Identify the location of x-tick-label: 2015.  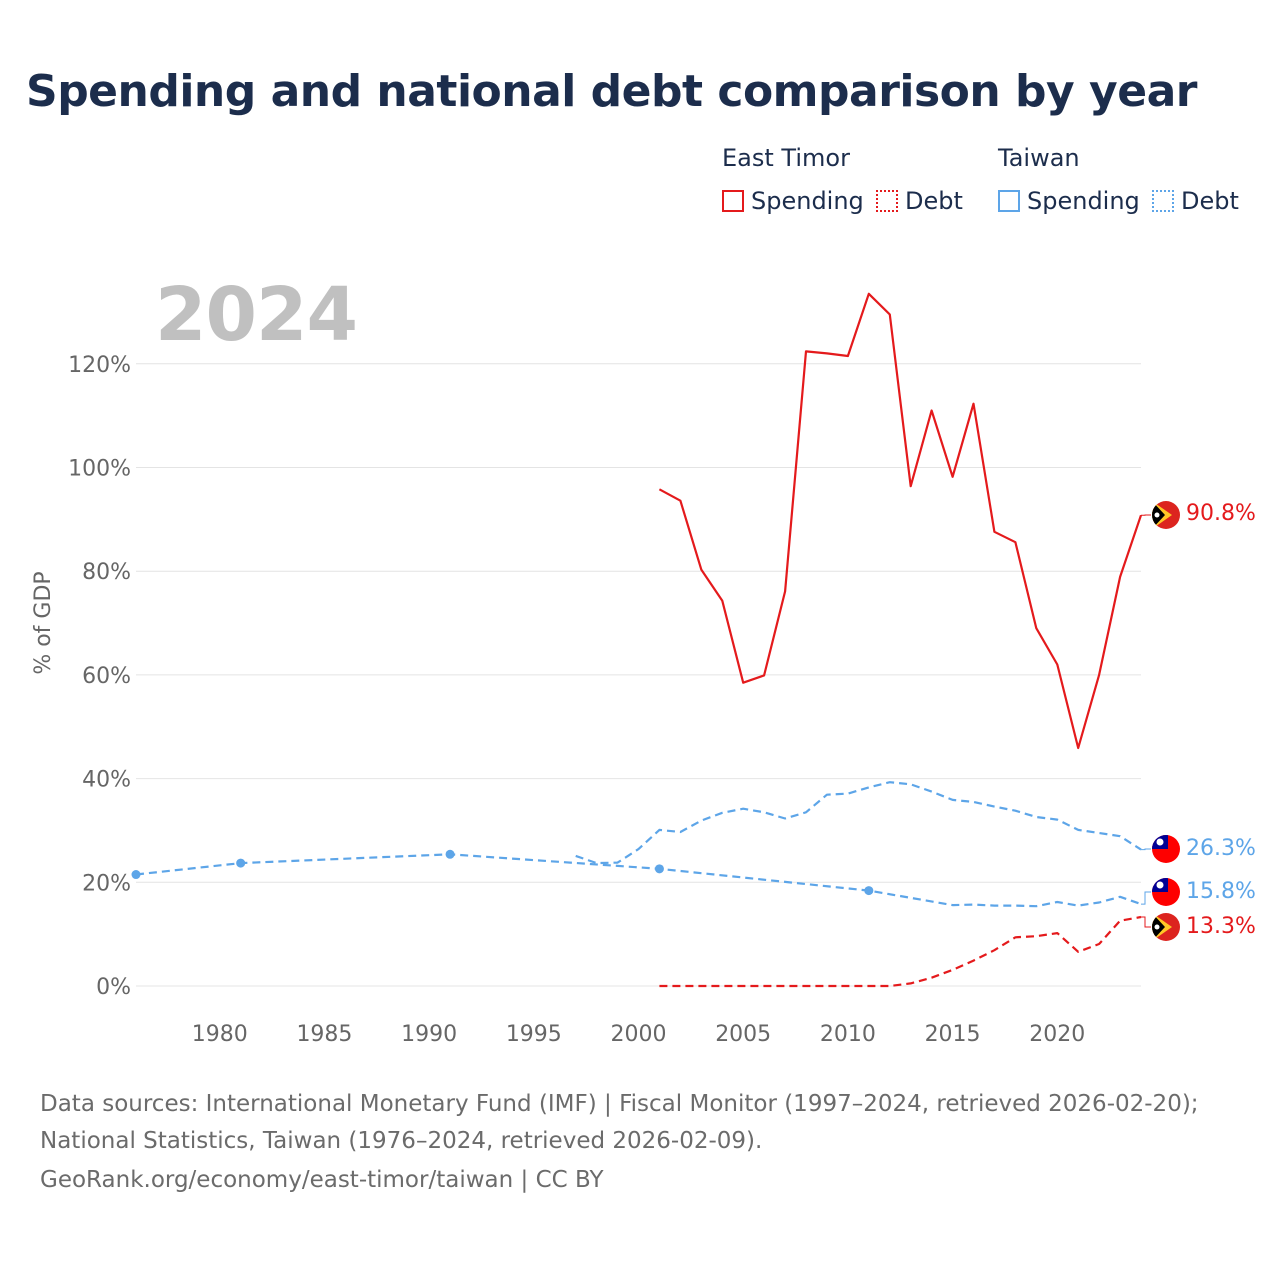
(953, 1034).